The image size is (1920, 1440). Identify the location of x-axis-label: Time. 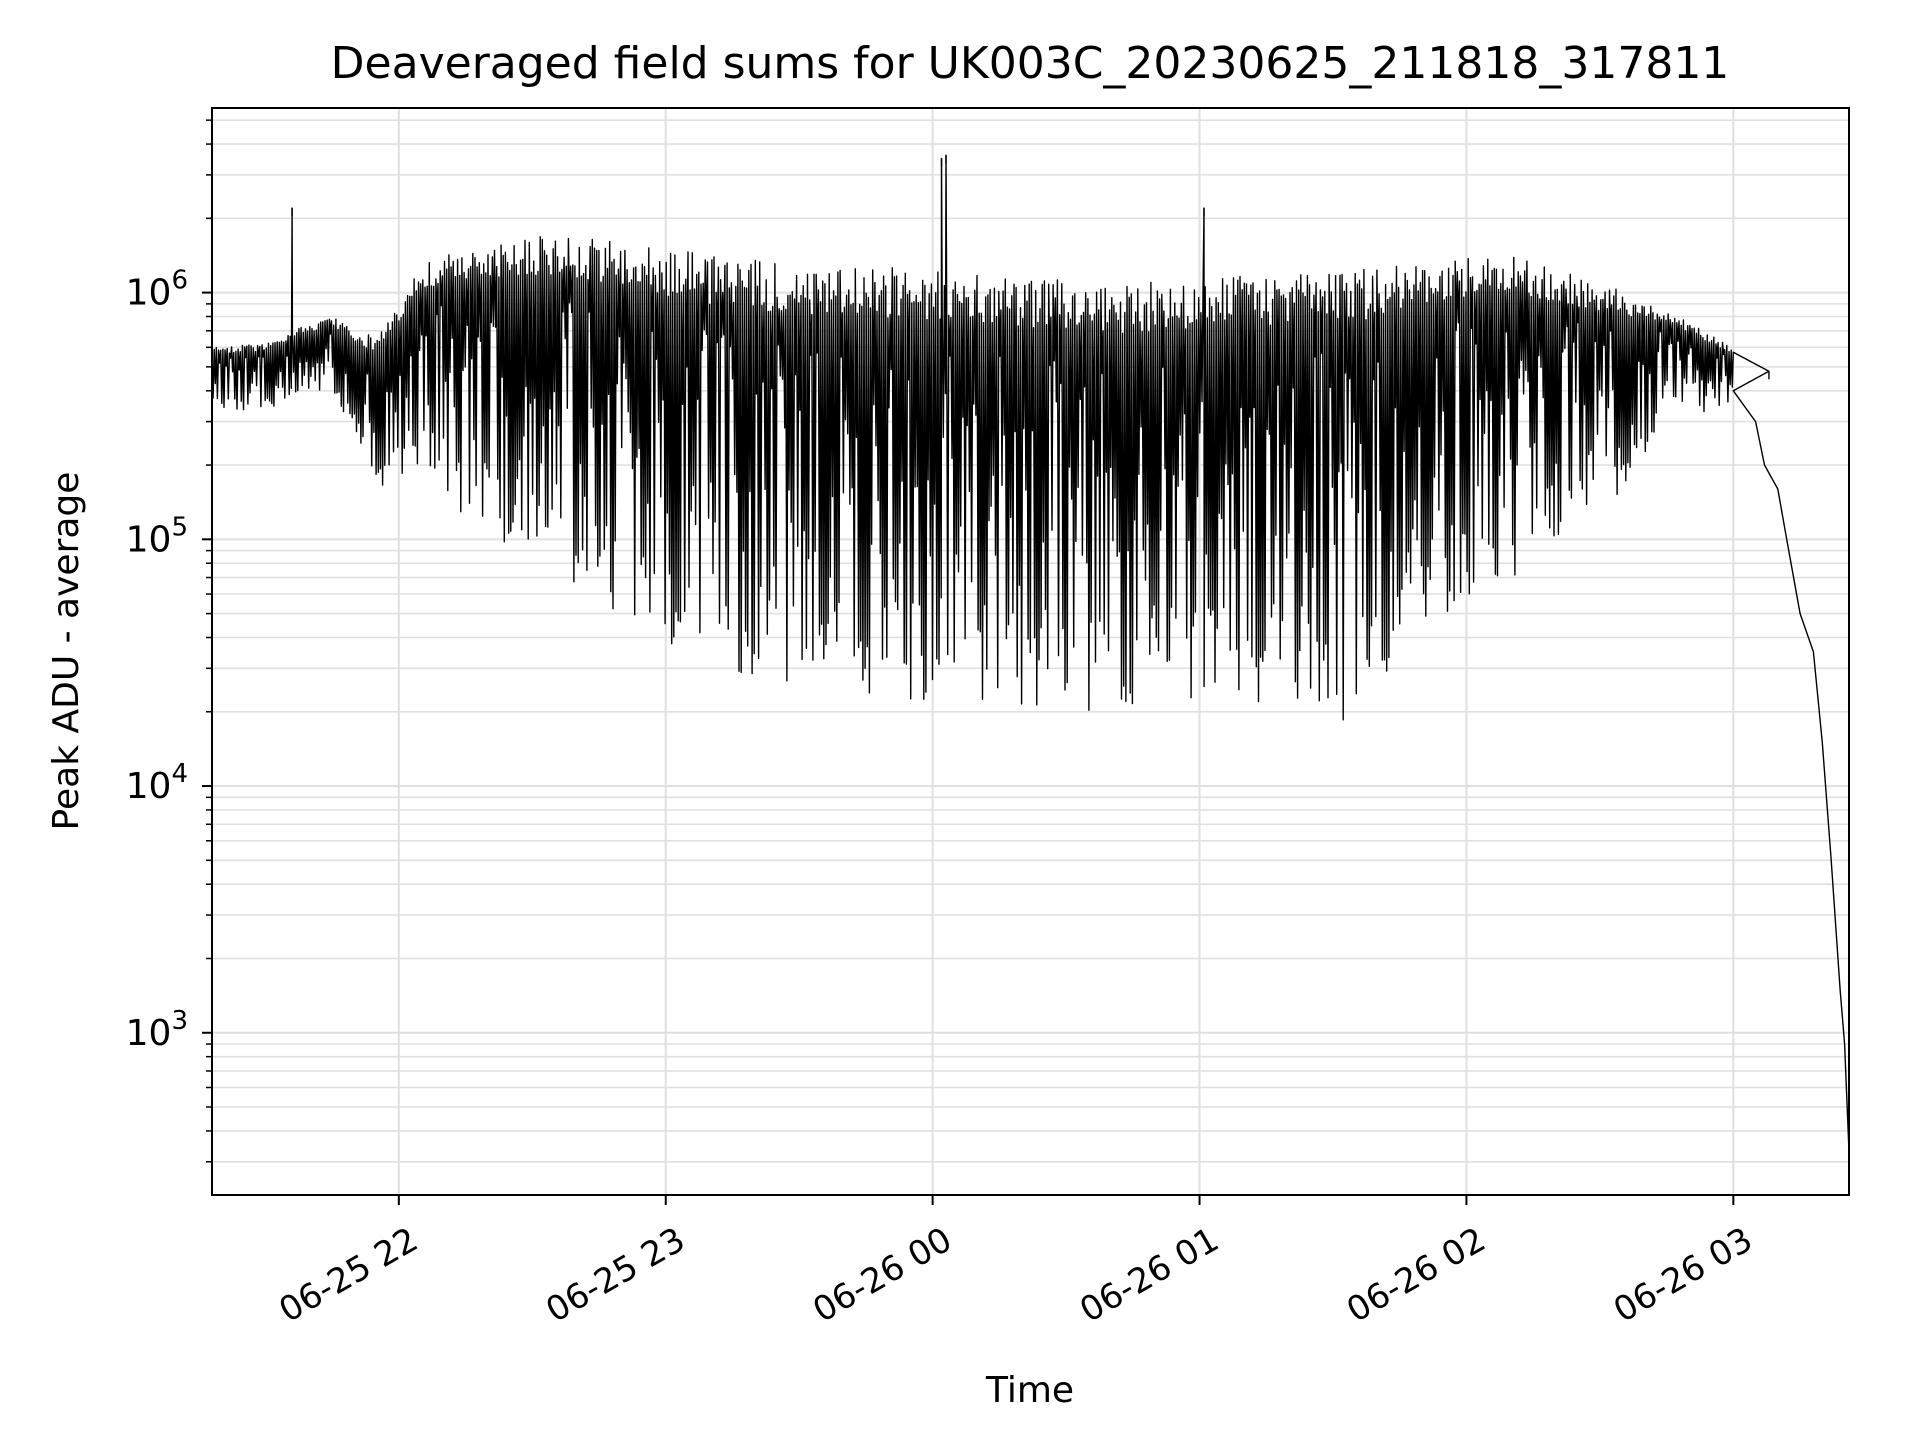
(1029, 1390).